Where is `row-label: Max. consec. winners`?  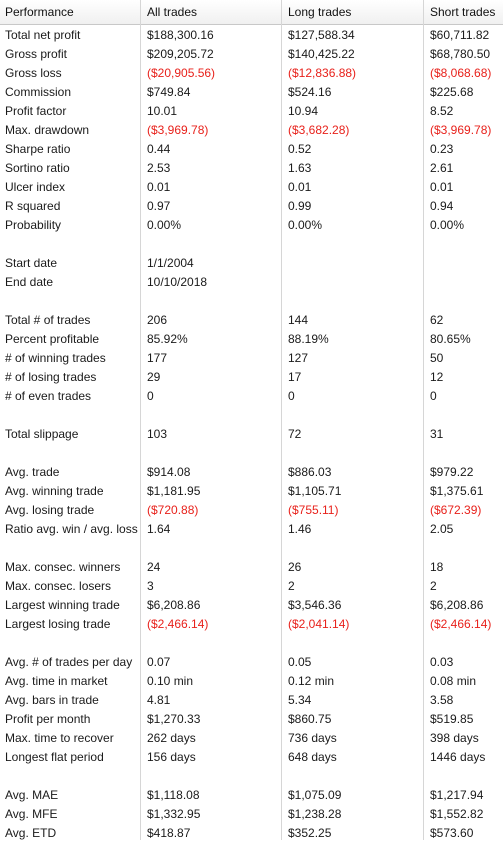 row-label: Max. consec. winners is located at coordinates (63, 567).